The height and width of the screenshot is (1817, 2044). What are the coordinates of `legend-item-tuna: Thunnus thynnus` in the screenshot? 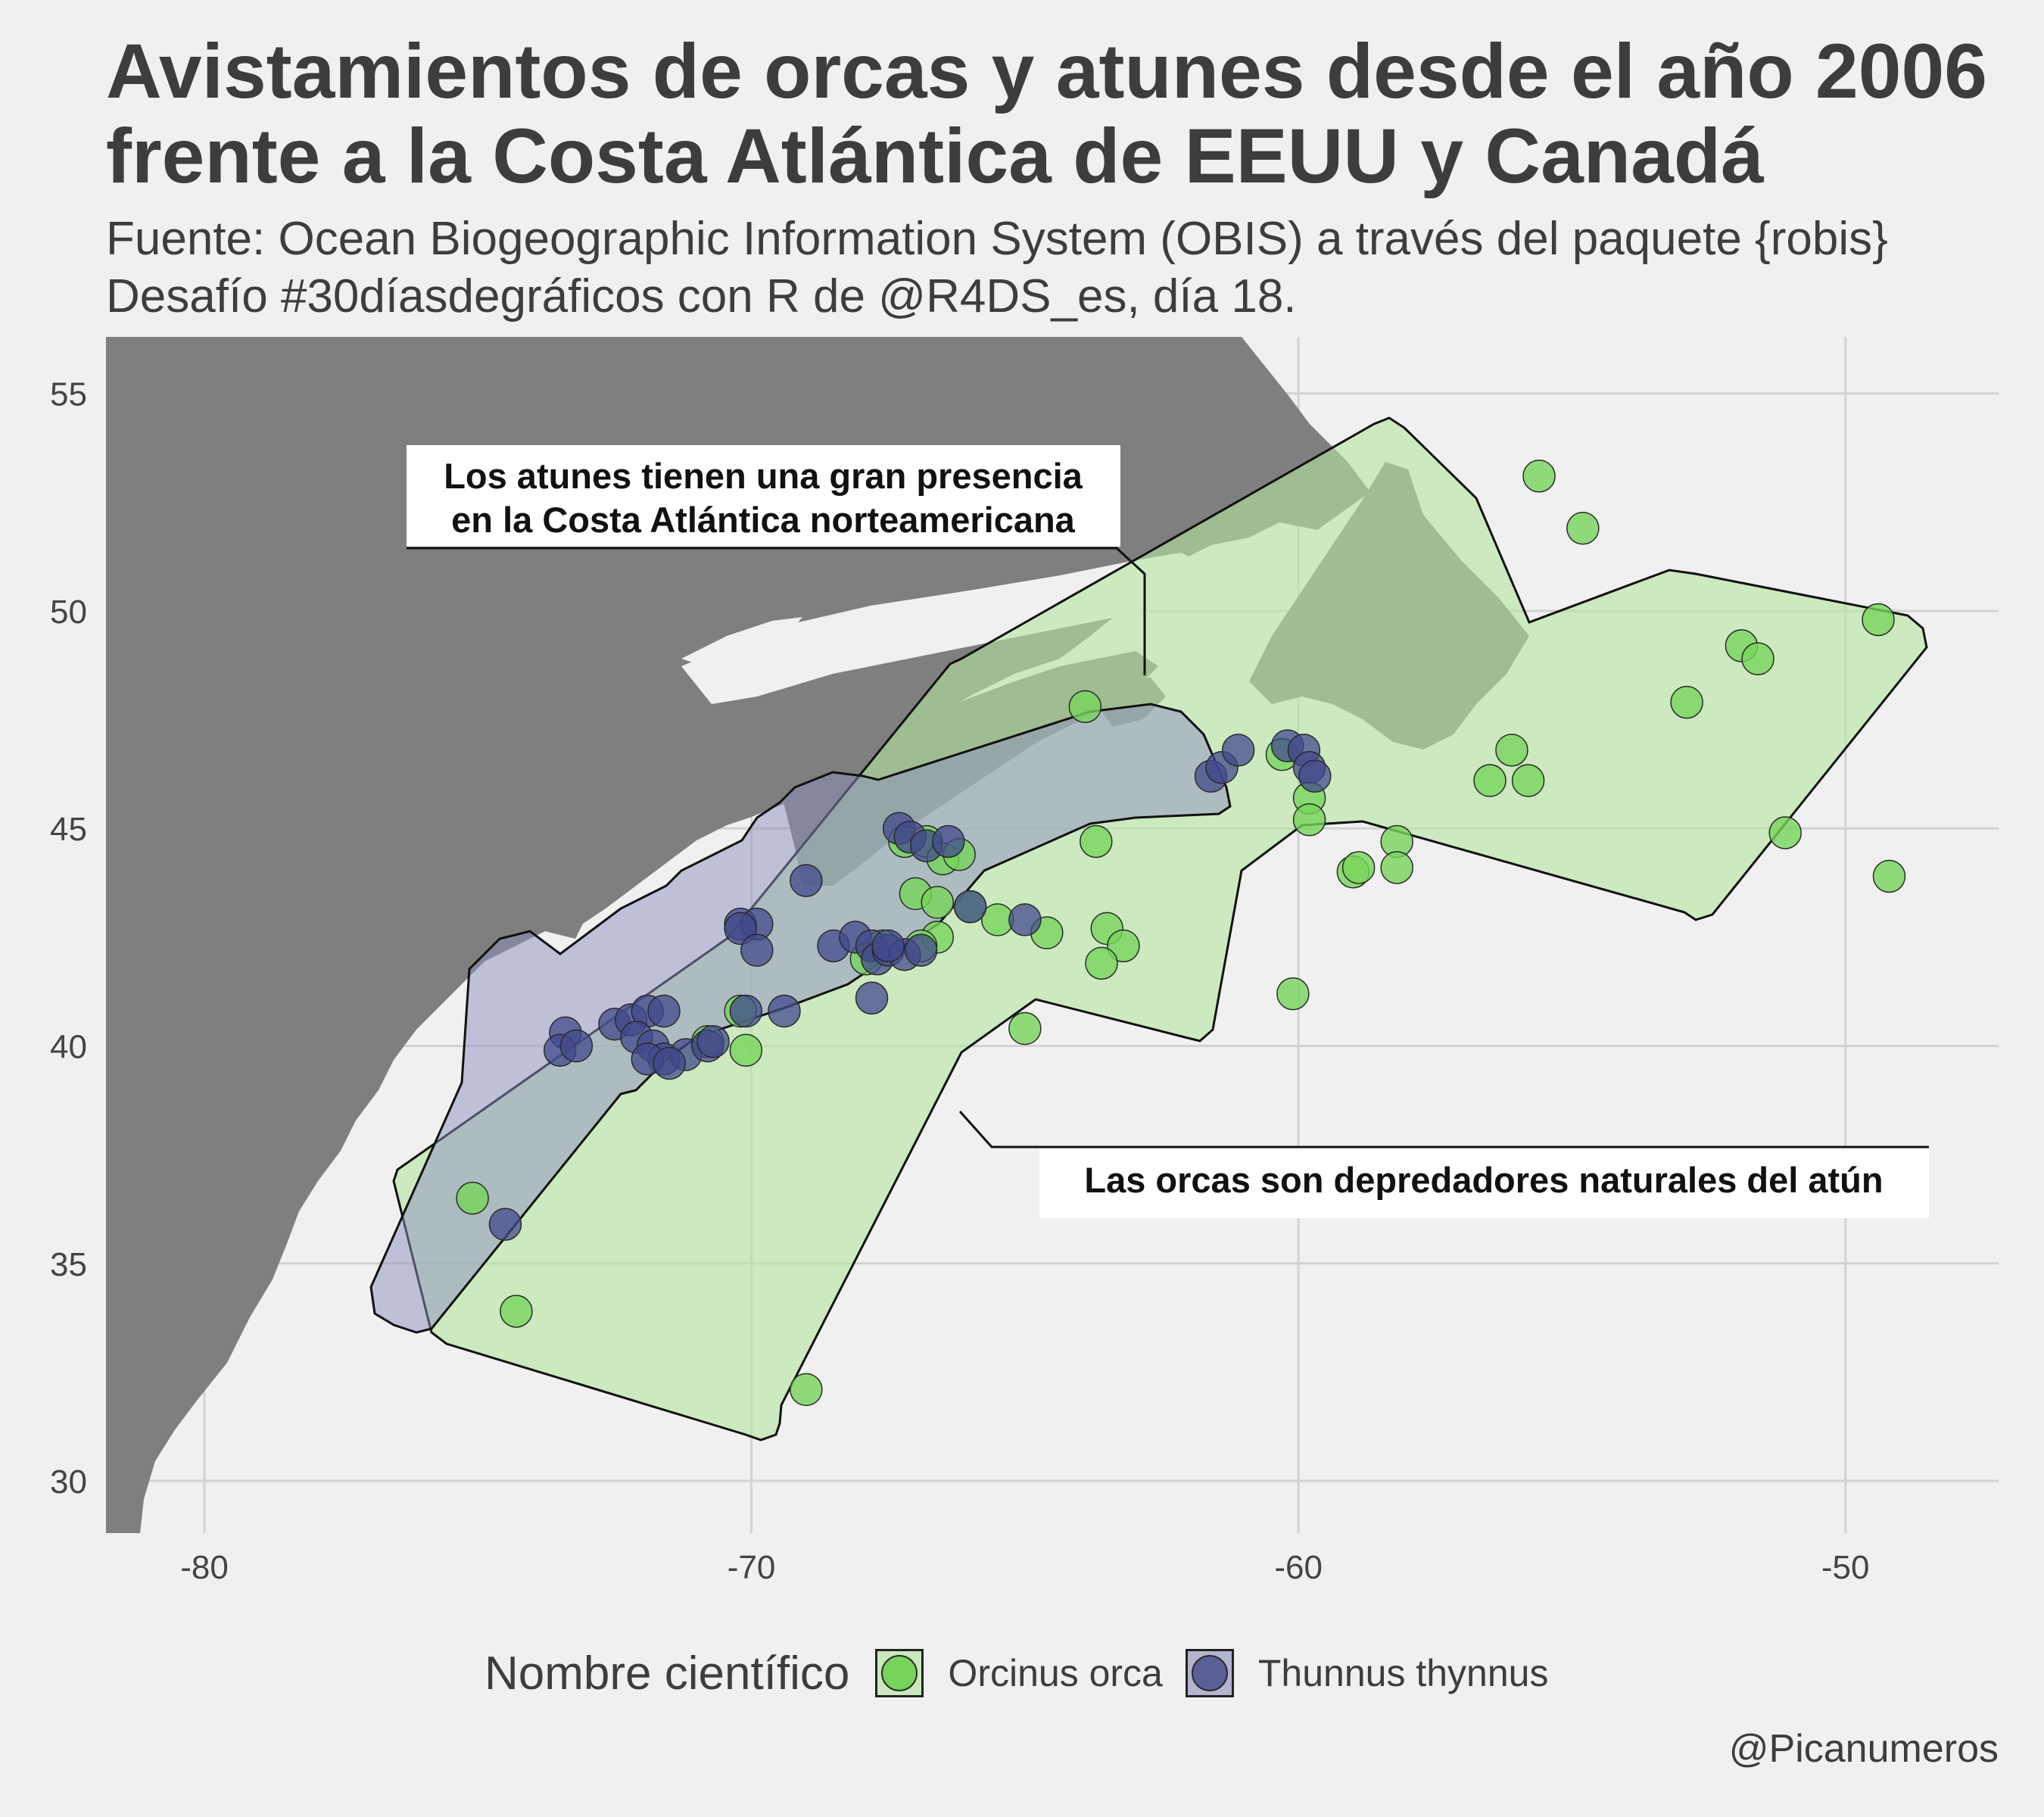 It's located at (1367, 1673).